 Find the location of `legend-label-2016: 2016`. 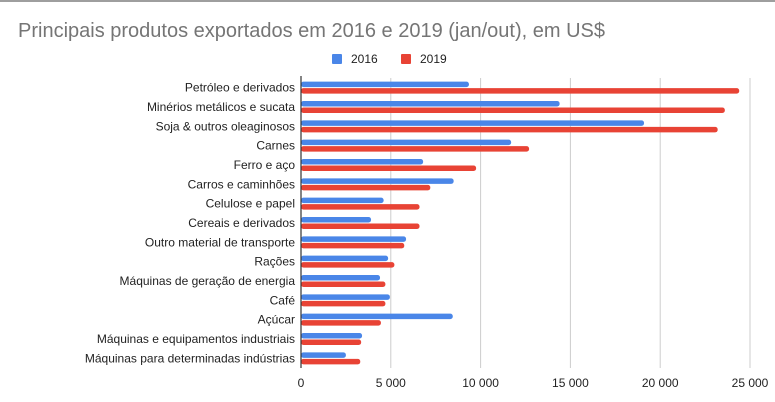

legend-label-2016: 2016 is located at coordinates (364, 59).